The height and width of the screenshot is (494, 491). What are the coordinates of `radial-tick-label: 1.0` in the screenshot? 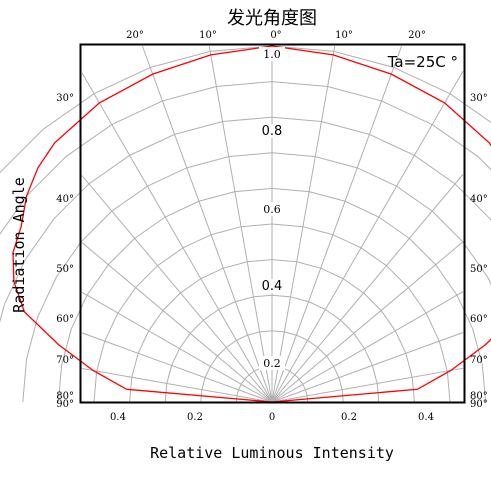 It's located at (272, 54).